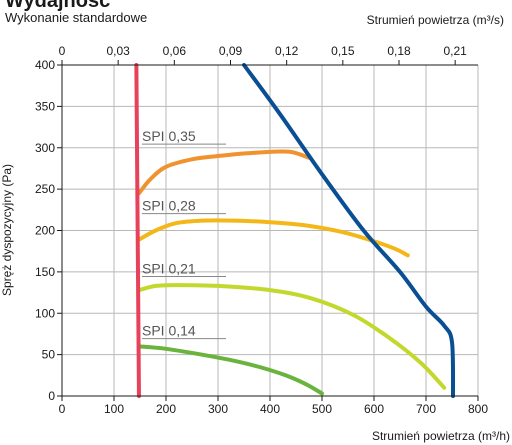  What do you see at coordinates (343, 51) in the screenshot?
I see `x2-tick-label: 0,15` at bounding box center [343, 51].